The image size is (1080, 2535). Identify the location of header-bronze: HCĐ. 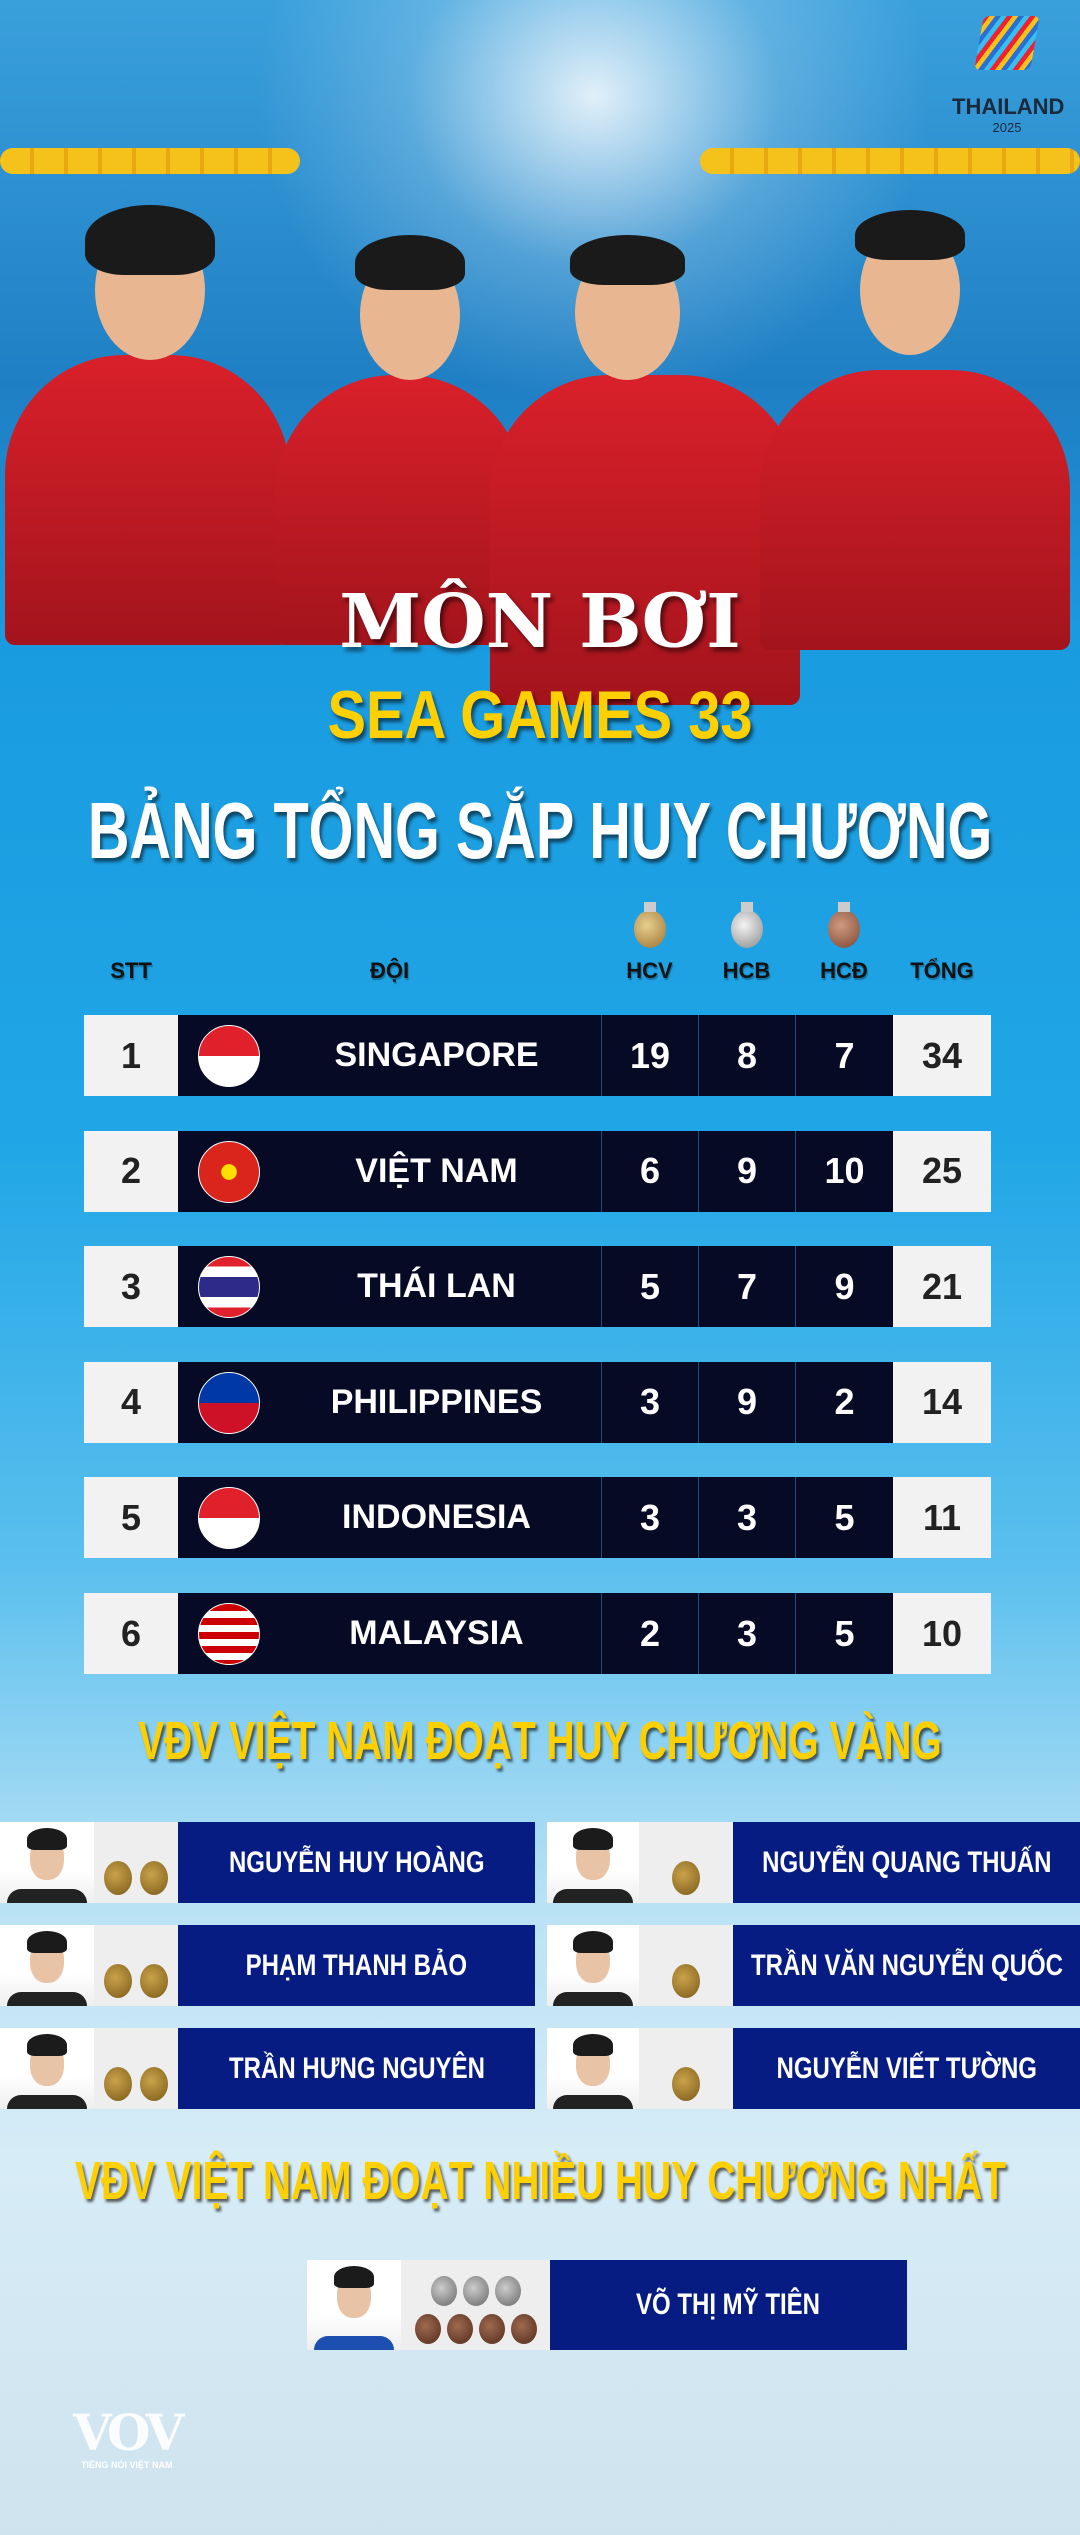
(844, 970).